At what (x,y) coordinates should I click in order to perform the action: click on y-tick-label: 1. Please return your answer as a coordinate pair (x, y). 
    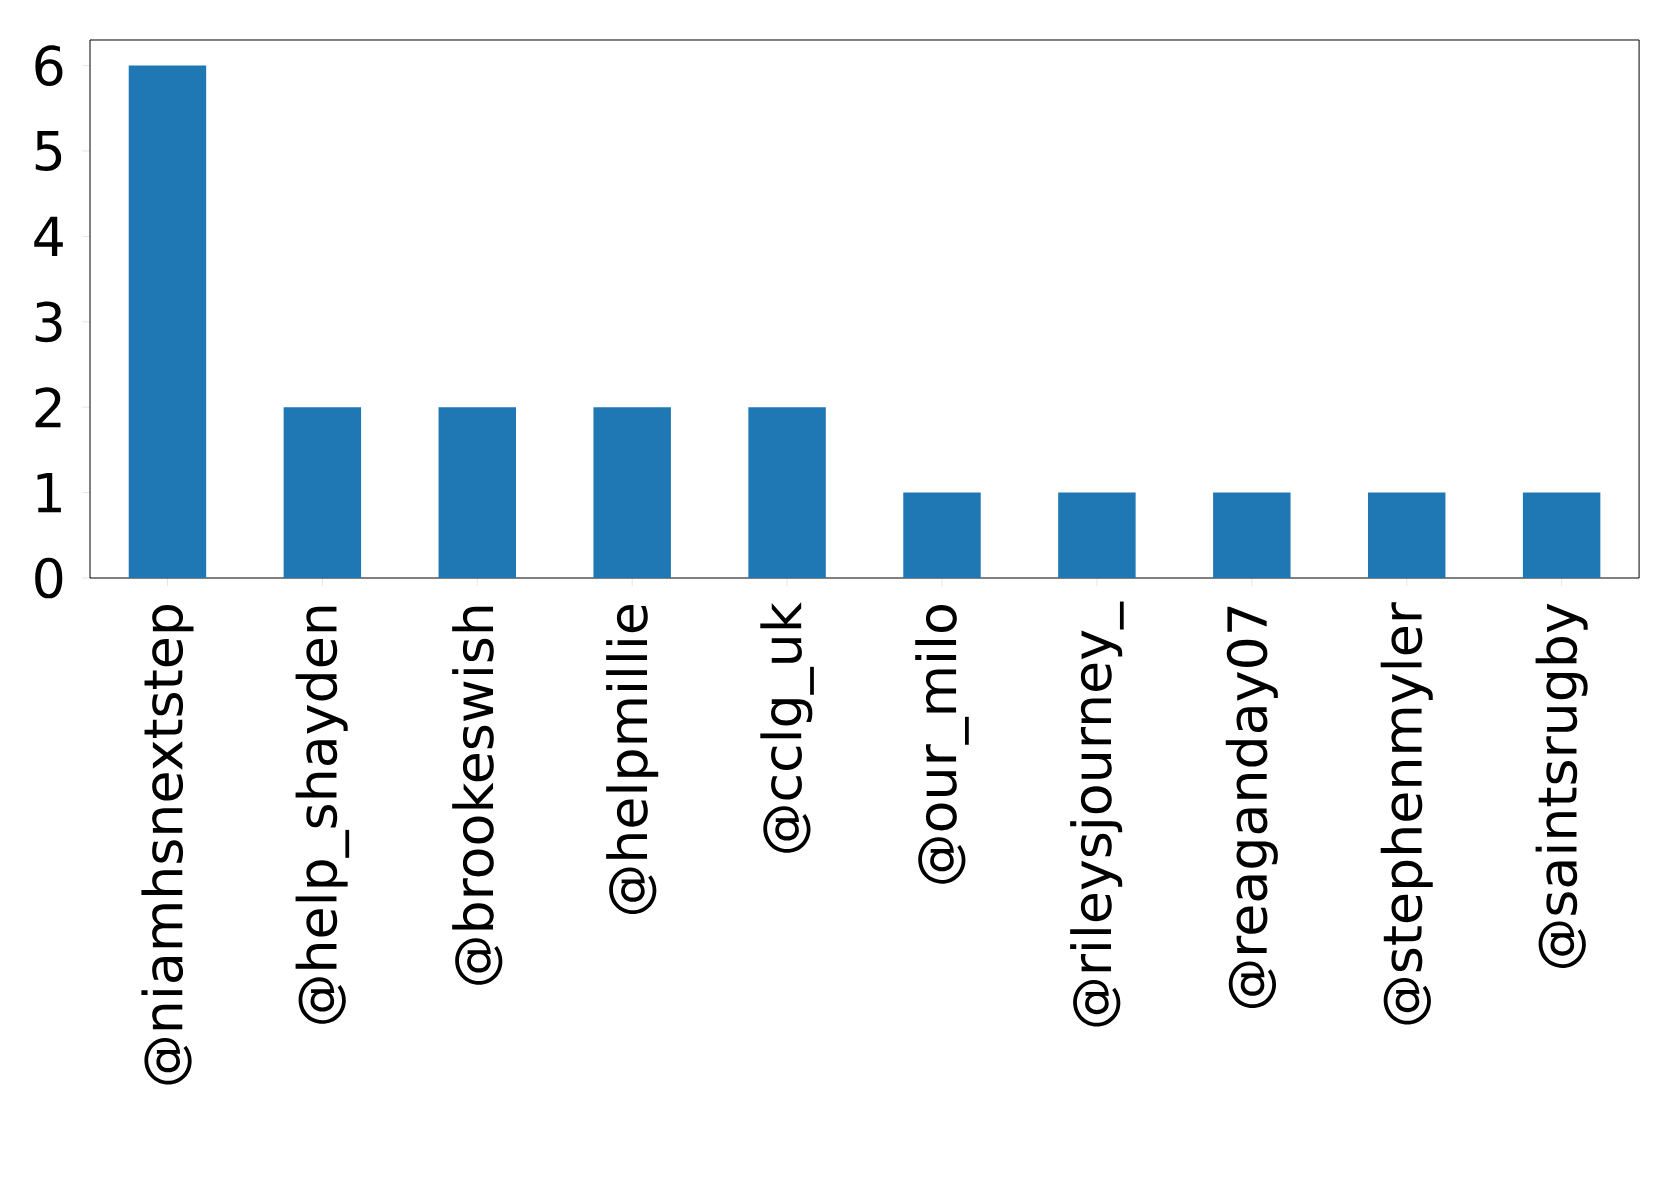
    Looking at the image, I should click on (49, 492).